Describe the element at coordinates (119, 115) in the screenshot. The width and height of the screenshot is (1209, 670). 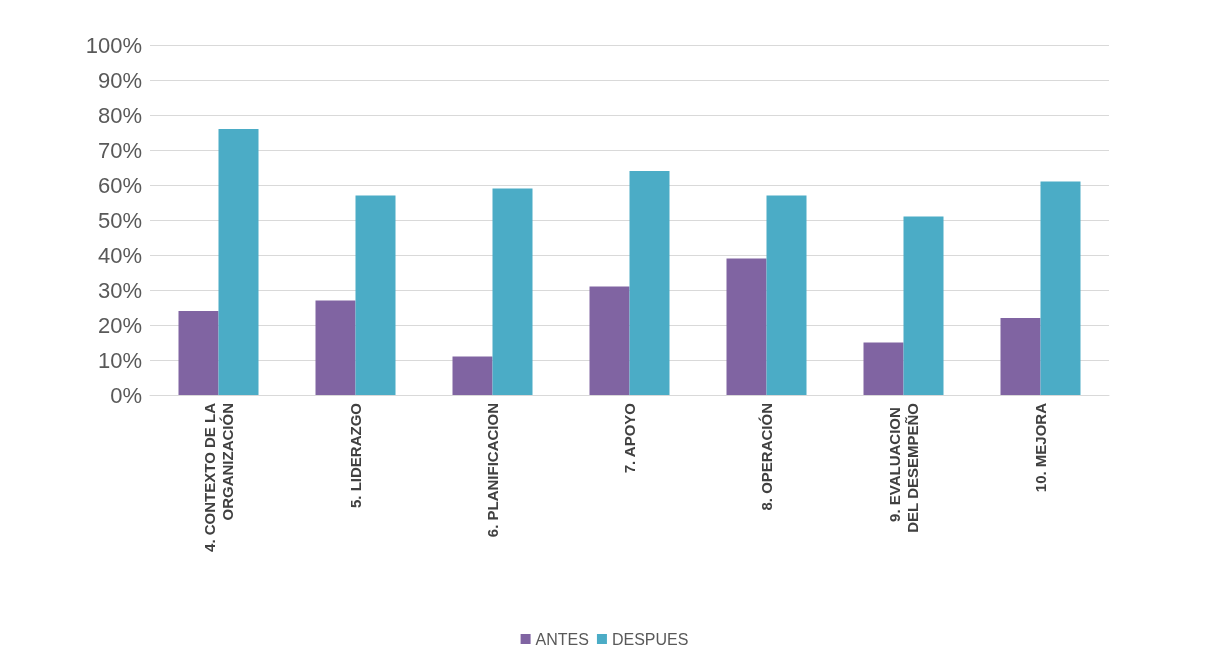
I see `y-tick-label: 80%` at that location.